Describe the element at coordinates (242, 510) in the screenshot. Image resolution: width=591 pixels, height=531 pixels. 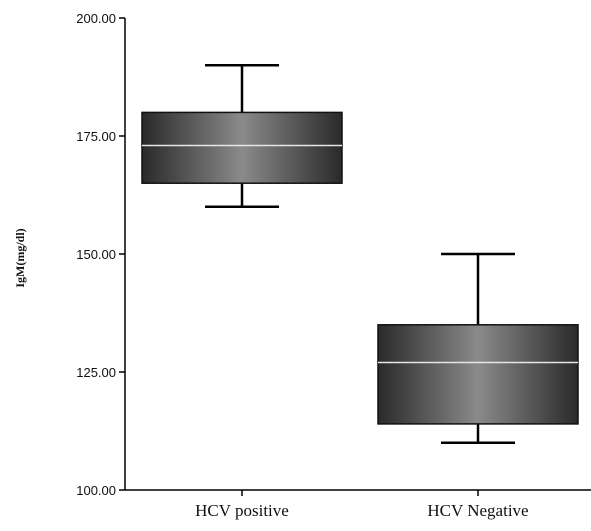
I see `x-tick-label: HCV positive` at that location.